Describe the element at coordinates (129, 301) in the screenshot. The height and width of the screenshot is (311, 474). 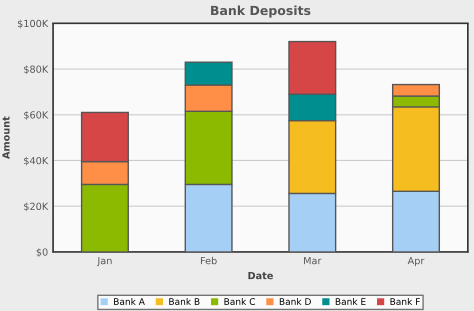
I see `legend-label: Bank A` at that location.